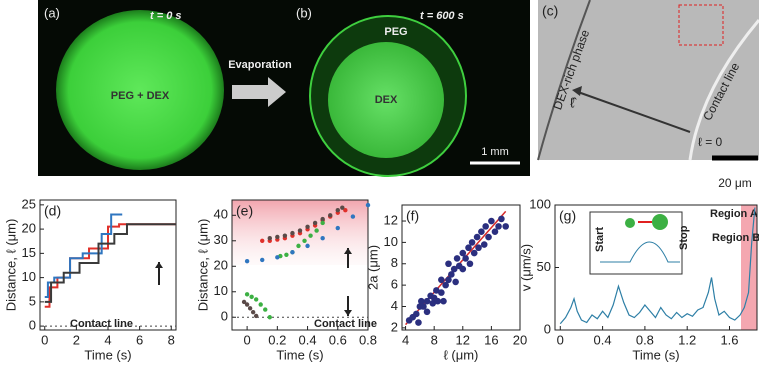 This screenshot has width=759, height=370. What do you see at coordinates (547, 328) in the screenshot?
I see `y-tick-label: 0` at bounding box center [547, 328].